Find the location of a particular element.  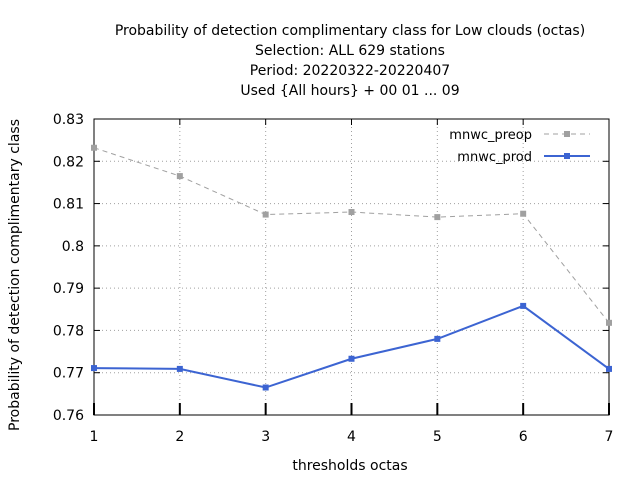

x-tick-label: 4 is located at coordinates (351, 437).